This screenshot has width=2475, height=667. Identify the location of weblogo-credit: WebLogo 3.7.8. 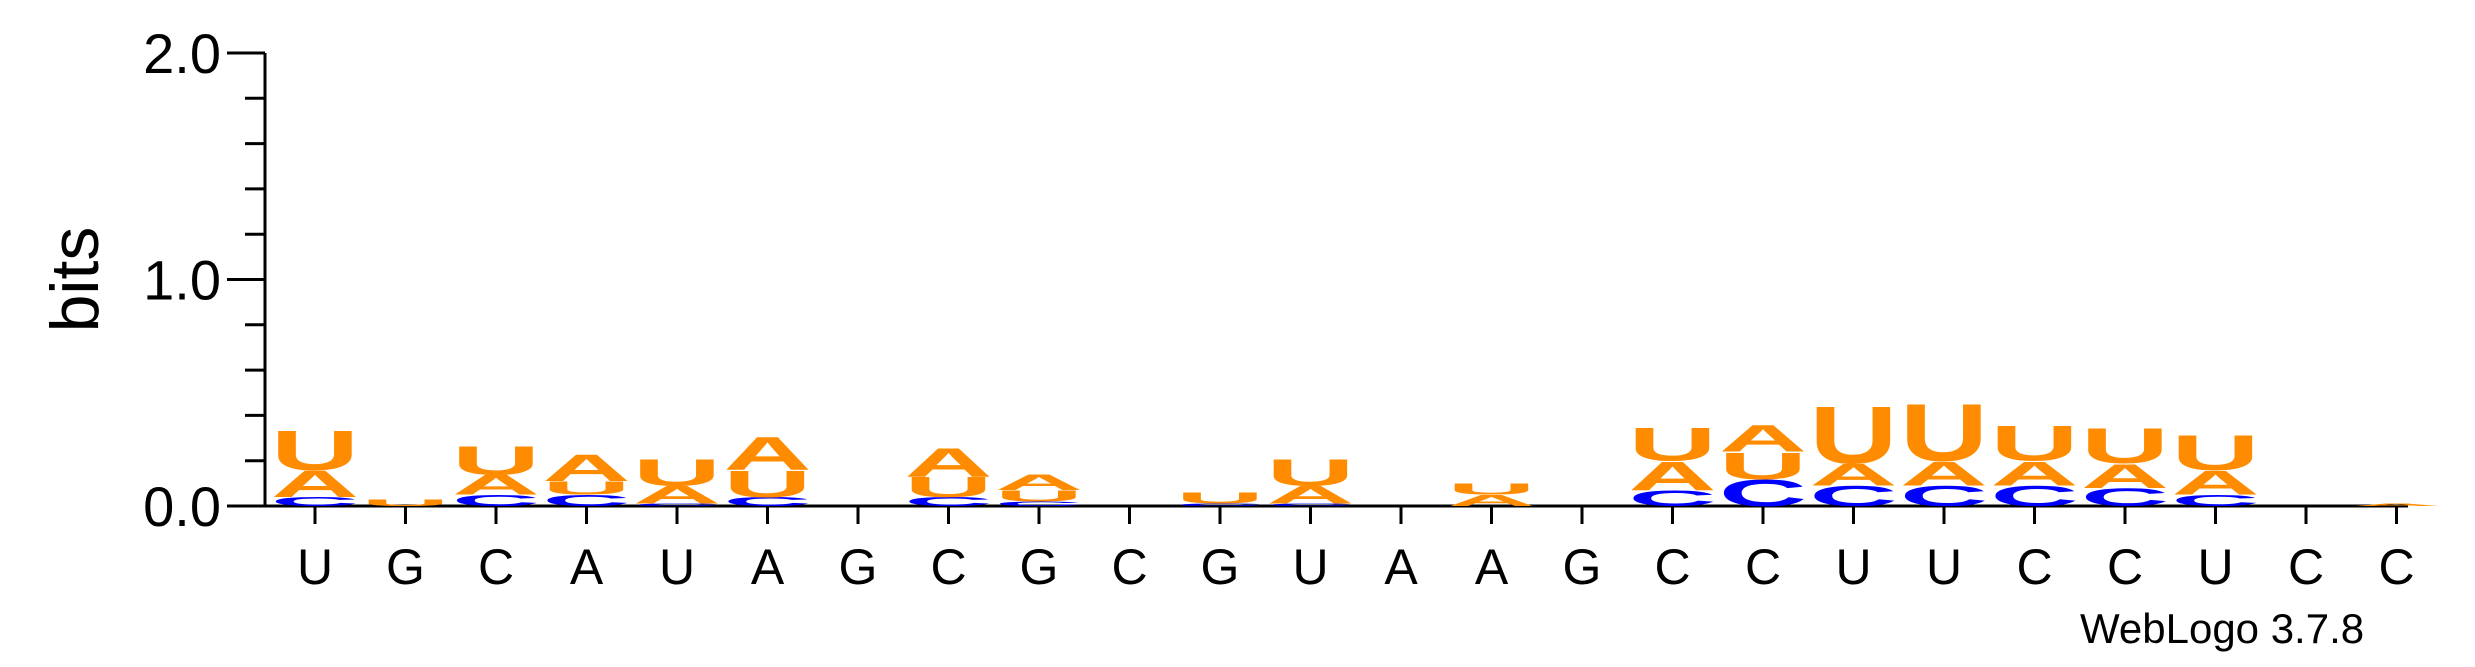
(2222, 628).